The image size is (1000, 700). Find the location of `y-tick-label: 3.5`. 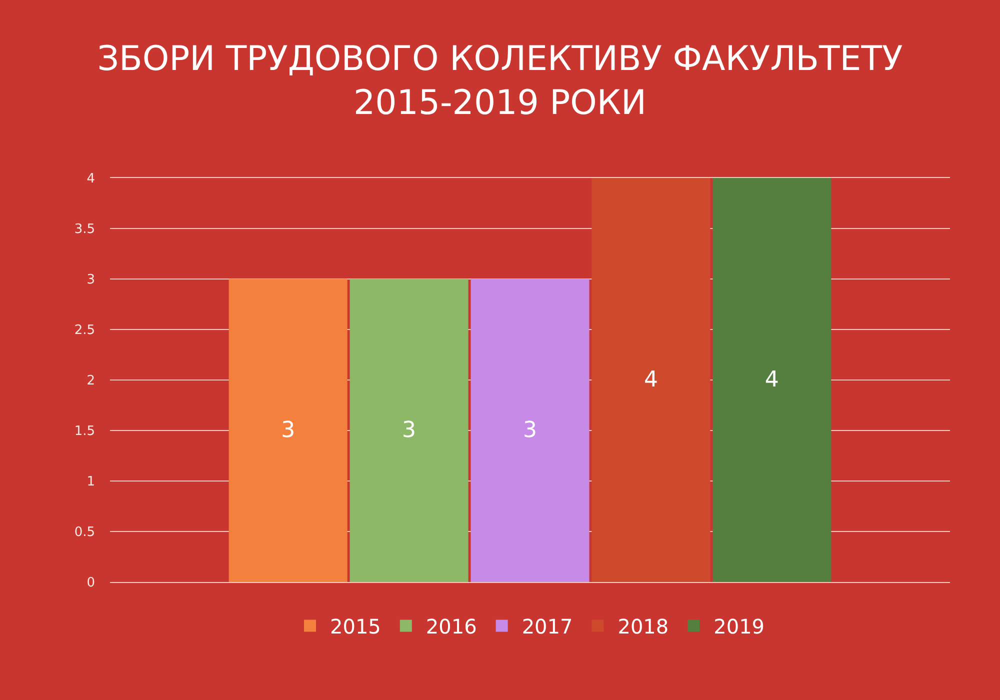

y-tick-label: 3.5 is located at coordinates (84, 230).